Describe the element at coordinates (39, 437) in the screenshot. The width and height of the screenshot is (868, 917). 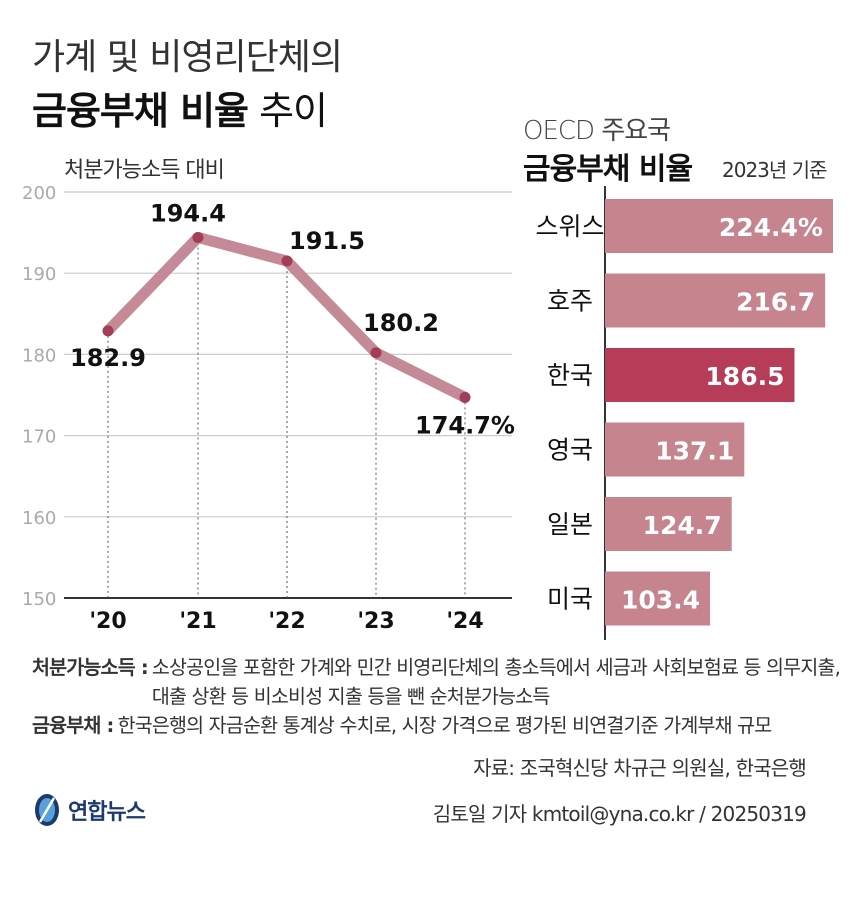
I see `y-tick-label: 170` at that location.